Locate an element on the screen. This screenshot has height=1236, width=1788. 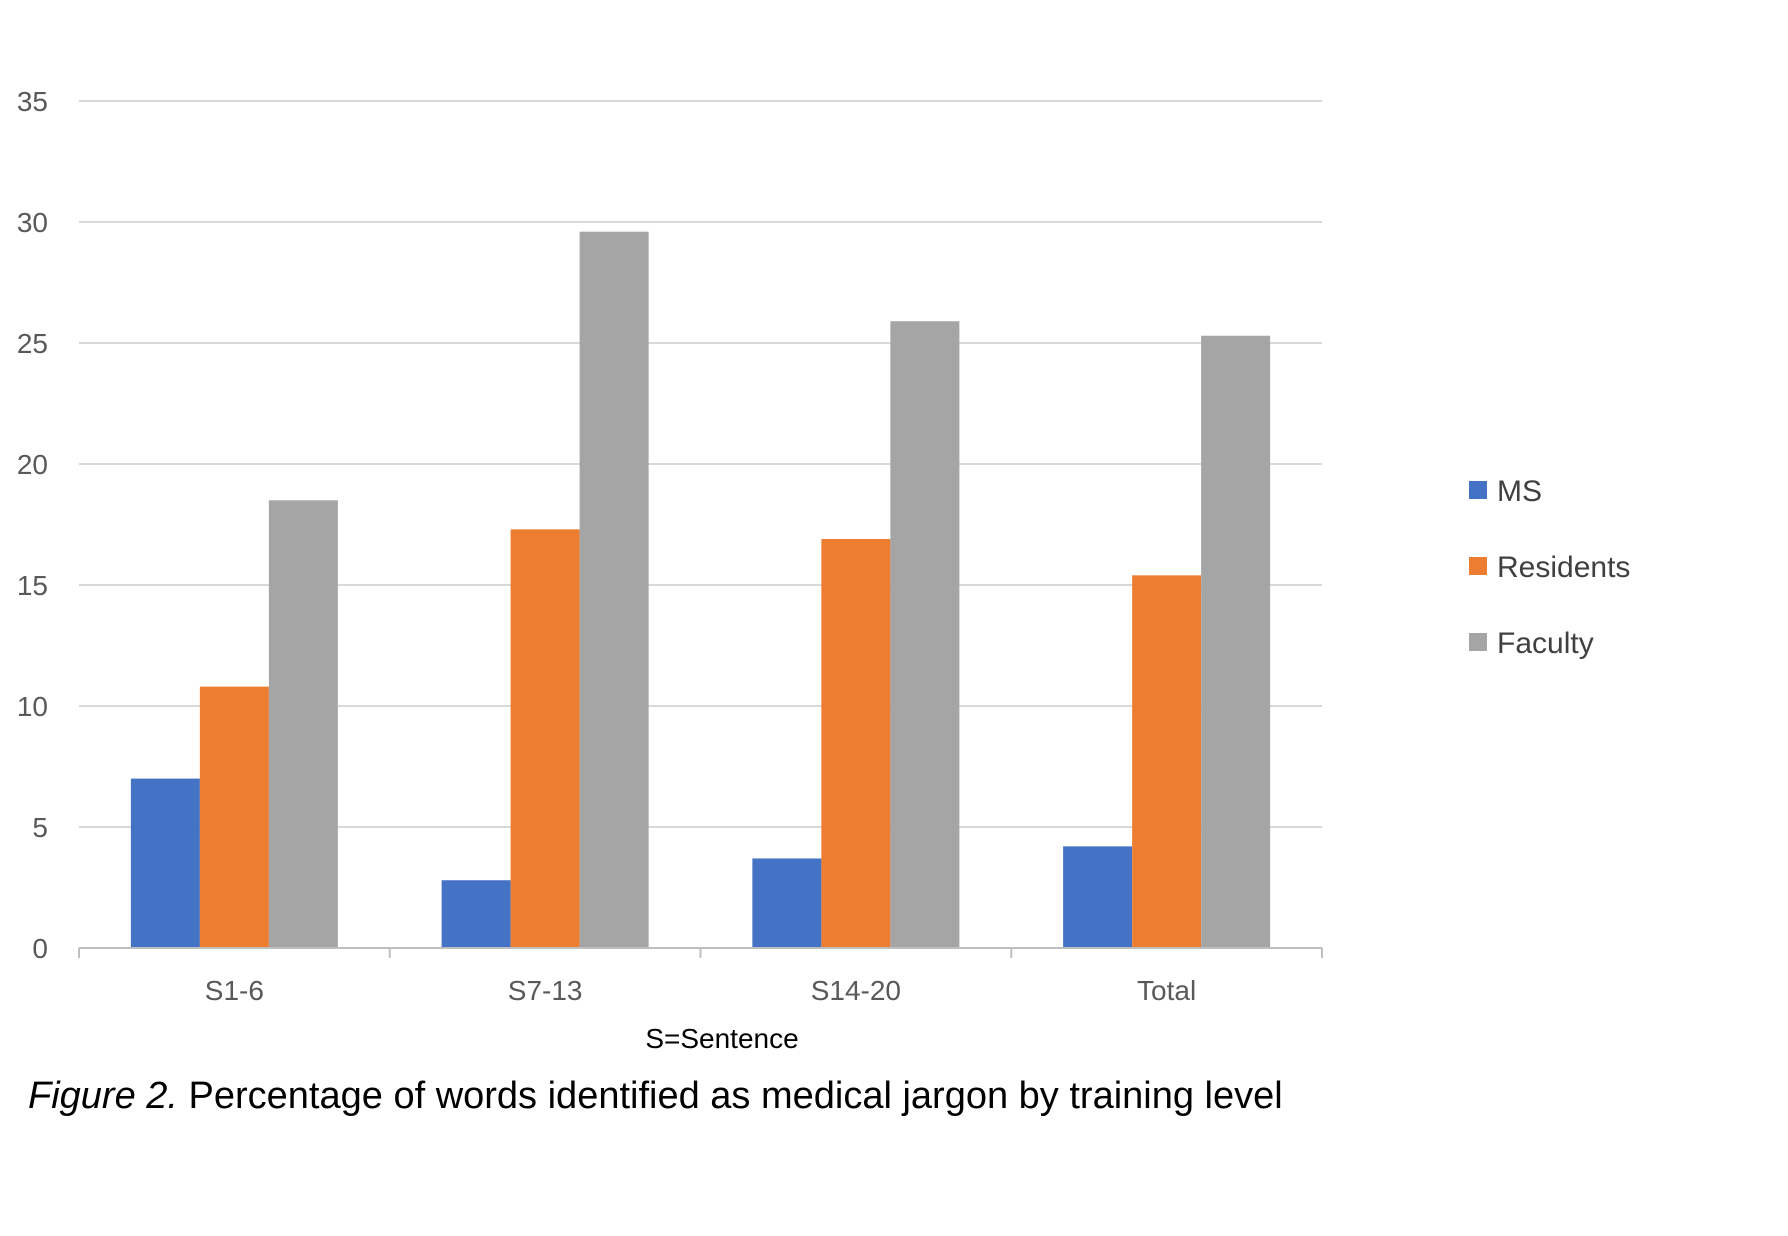
legend-label-faculty: Faculty is located at coordinates (1545, 643).